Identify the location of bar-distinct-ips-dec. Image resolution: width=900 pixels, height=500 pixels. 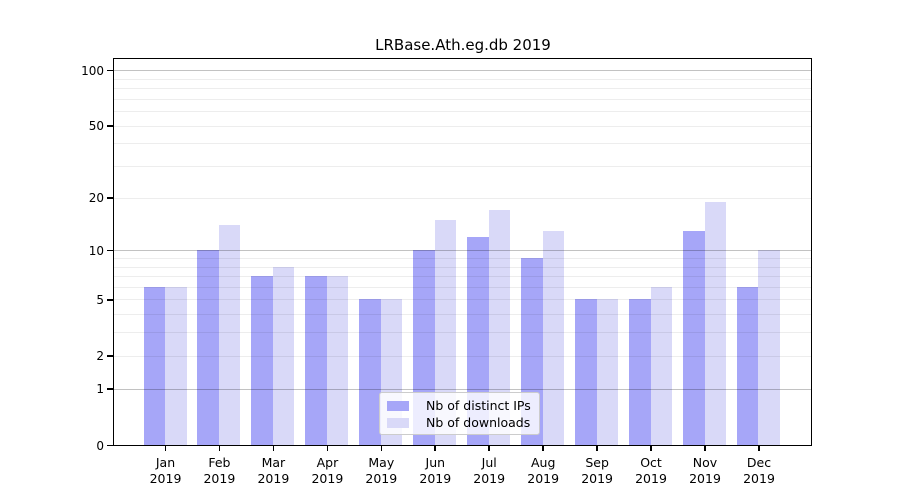
(747, 365).